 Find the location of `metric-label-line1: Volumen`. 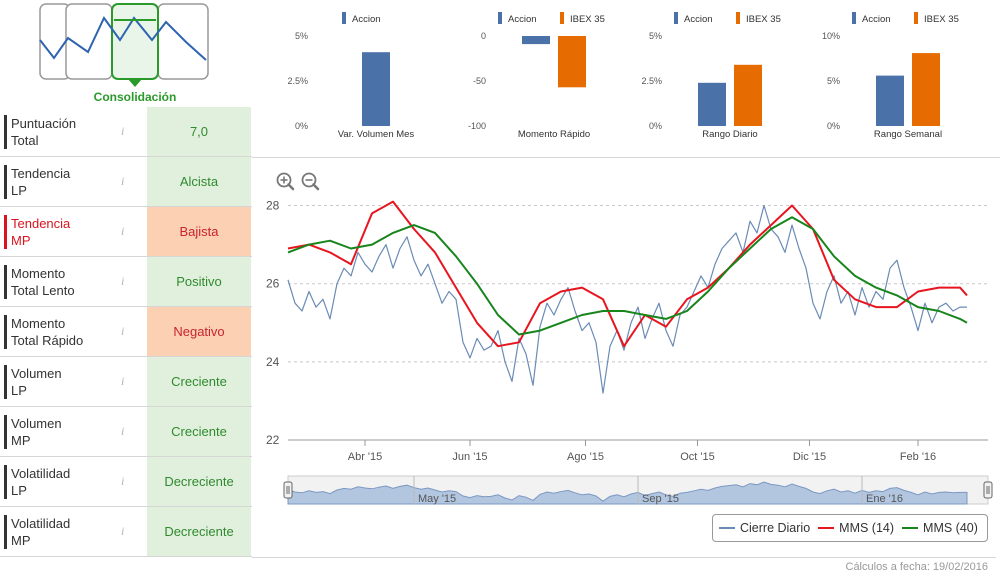

metric-label-line1: Volumen is located at coordinates (36, 423).